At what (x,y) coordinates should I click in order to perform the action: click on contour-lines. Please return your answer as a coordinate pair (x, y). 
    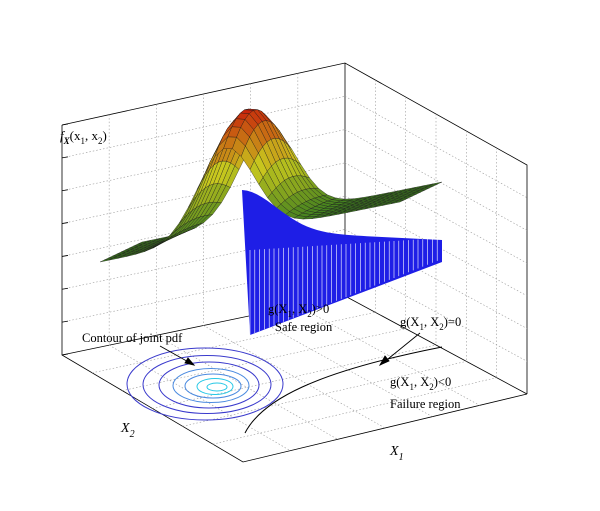
    Looking at the image, I should click on (205, 384).